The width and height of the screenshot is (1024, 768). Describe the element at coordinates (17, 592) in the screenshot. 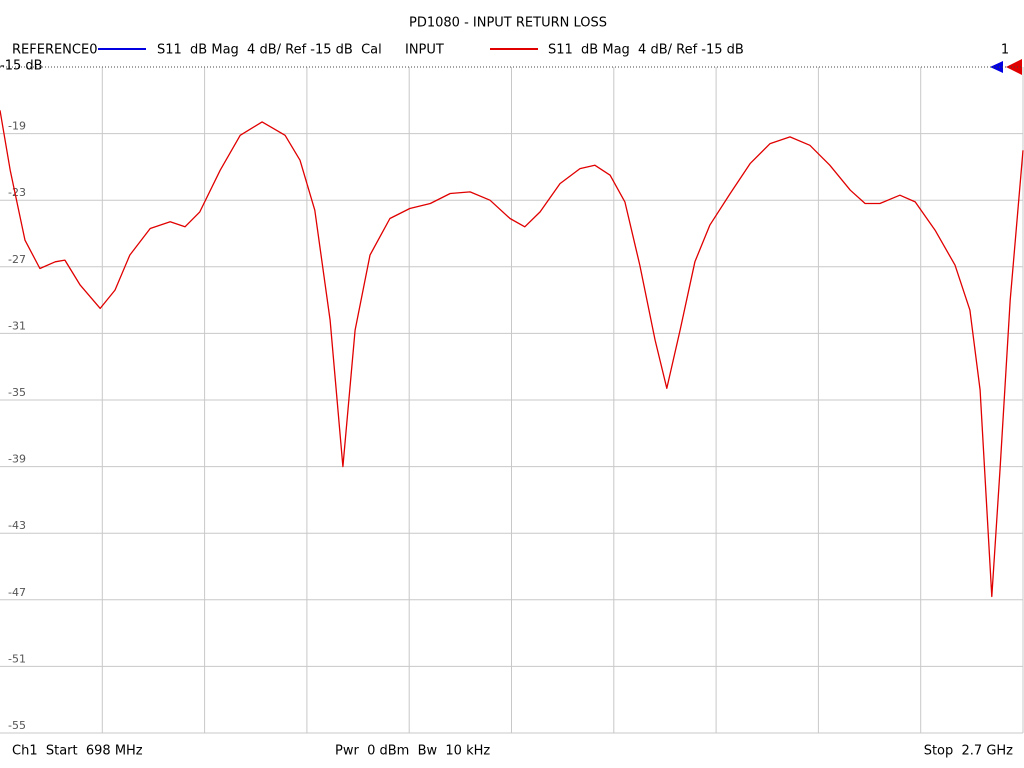

I see `y-tick-label: -47` at that location.